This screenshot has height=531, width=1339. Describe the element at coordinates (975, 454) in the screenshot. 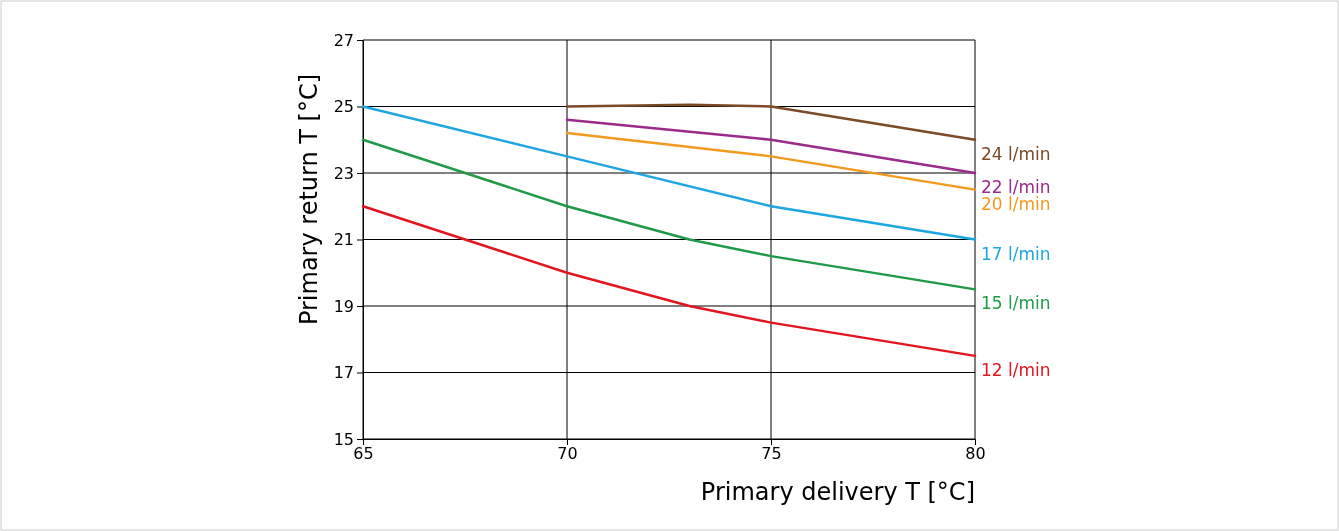

I see `x-tick-label: 80` at that location.